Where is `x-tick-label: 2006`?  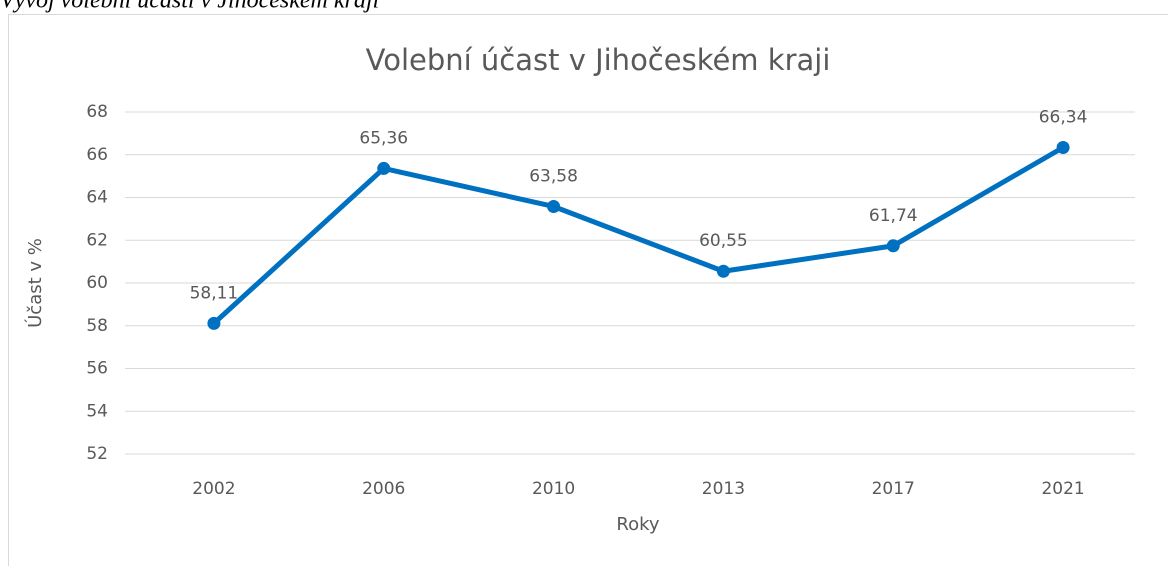 x-tick-label: 2006 is located at coordinates (383, 489).